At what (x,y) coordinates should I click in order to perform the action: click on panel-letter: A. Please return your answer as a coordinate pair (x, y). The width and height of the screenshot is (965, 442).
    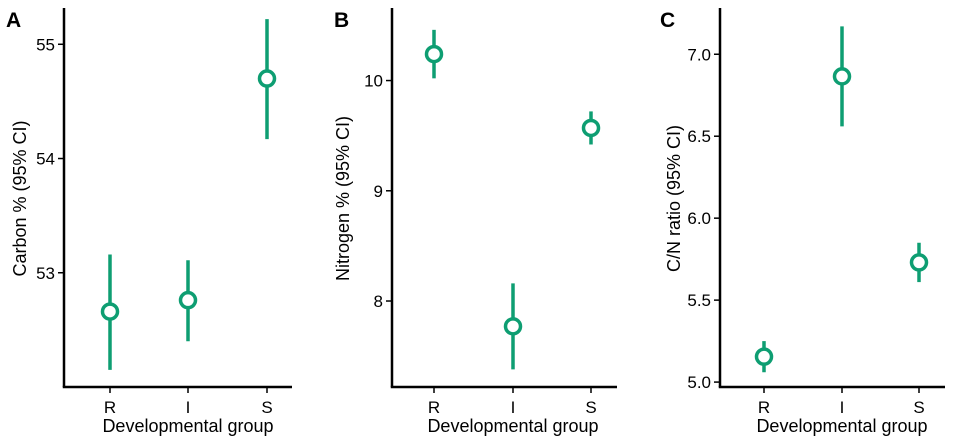
    Looking at the image, I should click on (13, 20).